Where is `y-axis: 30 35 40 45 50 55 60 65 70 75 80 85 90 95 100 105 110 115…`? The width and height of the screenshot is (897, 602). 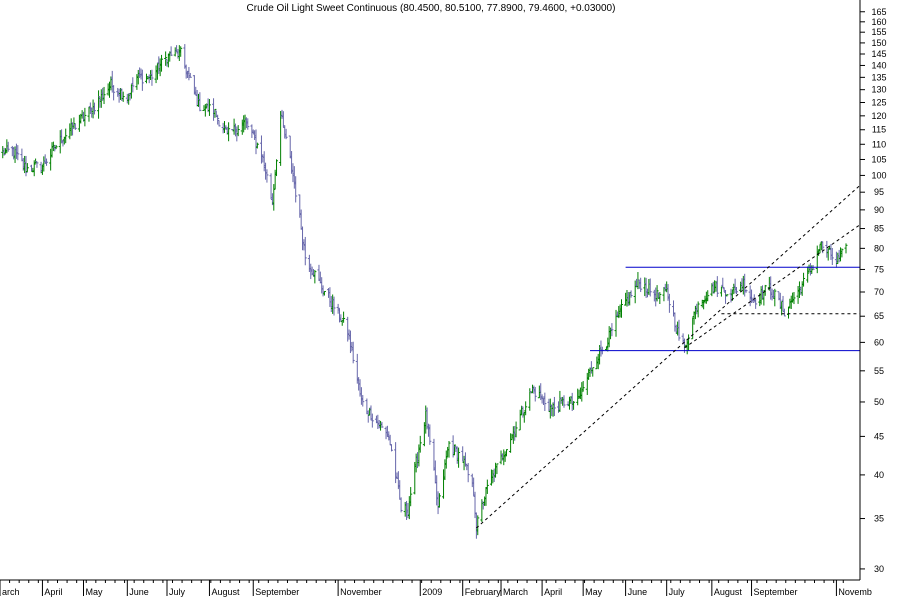 y-axis: 30 35 40 45 50 55 60 65 70 75 80 85 90 95 100 105 110 115… is located at coordinates (873, 290).